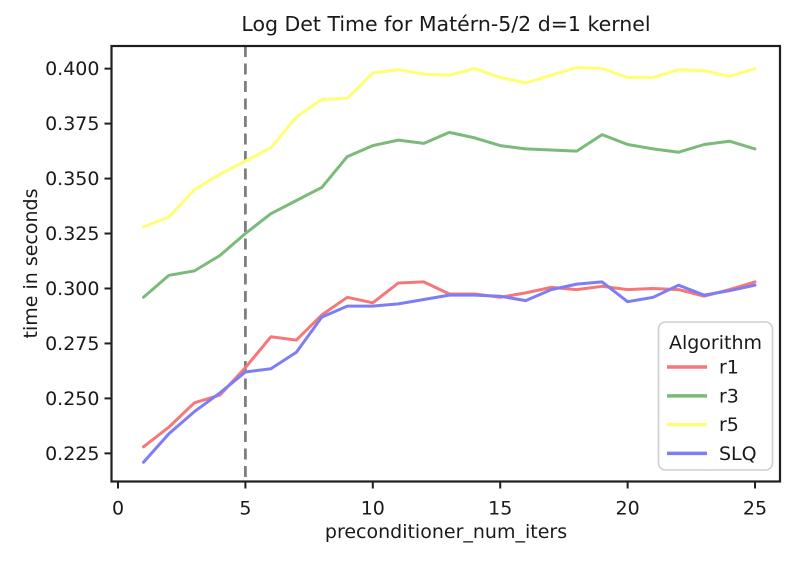 Image resolution: width=796 pixels, height=561 pixels. I want to click on legend-label-r5: r5, so click(729, 425).